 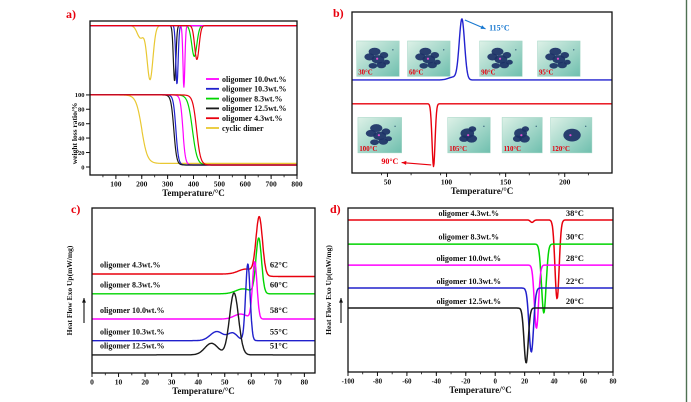 What do you see at coordinates (225, 382) in the screenshot?
I see `x-tick-label: 50` at bounding box center [225, 382].